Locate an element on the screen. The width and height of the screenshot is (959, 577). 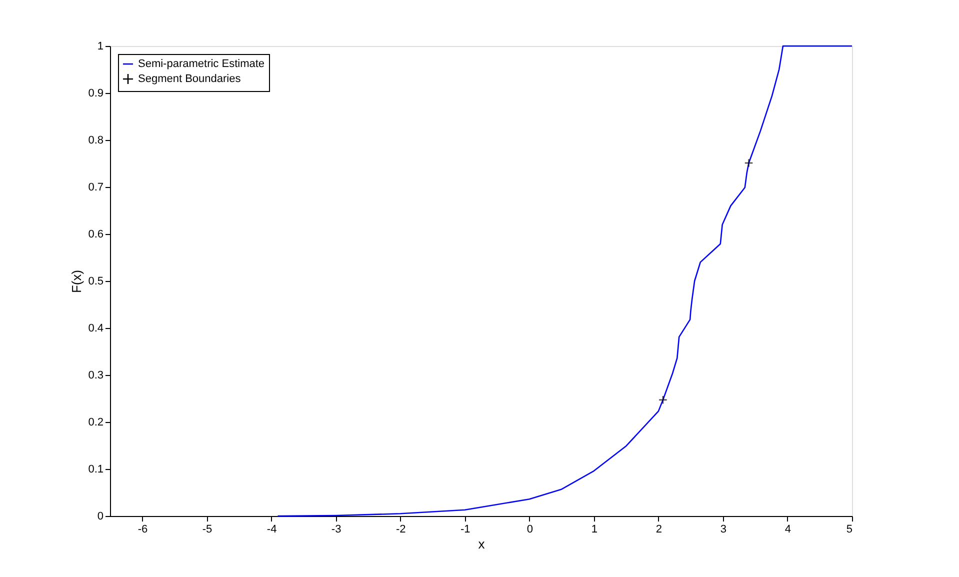
y-tick-label: 0.4 is located at coordinates (96, 328).